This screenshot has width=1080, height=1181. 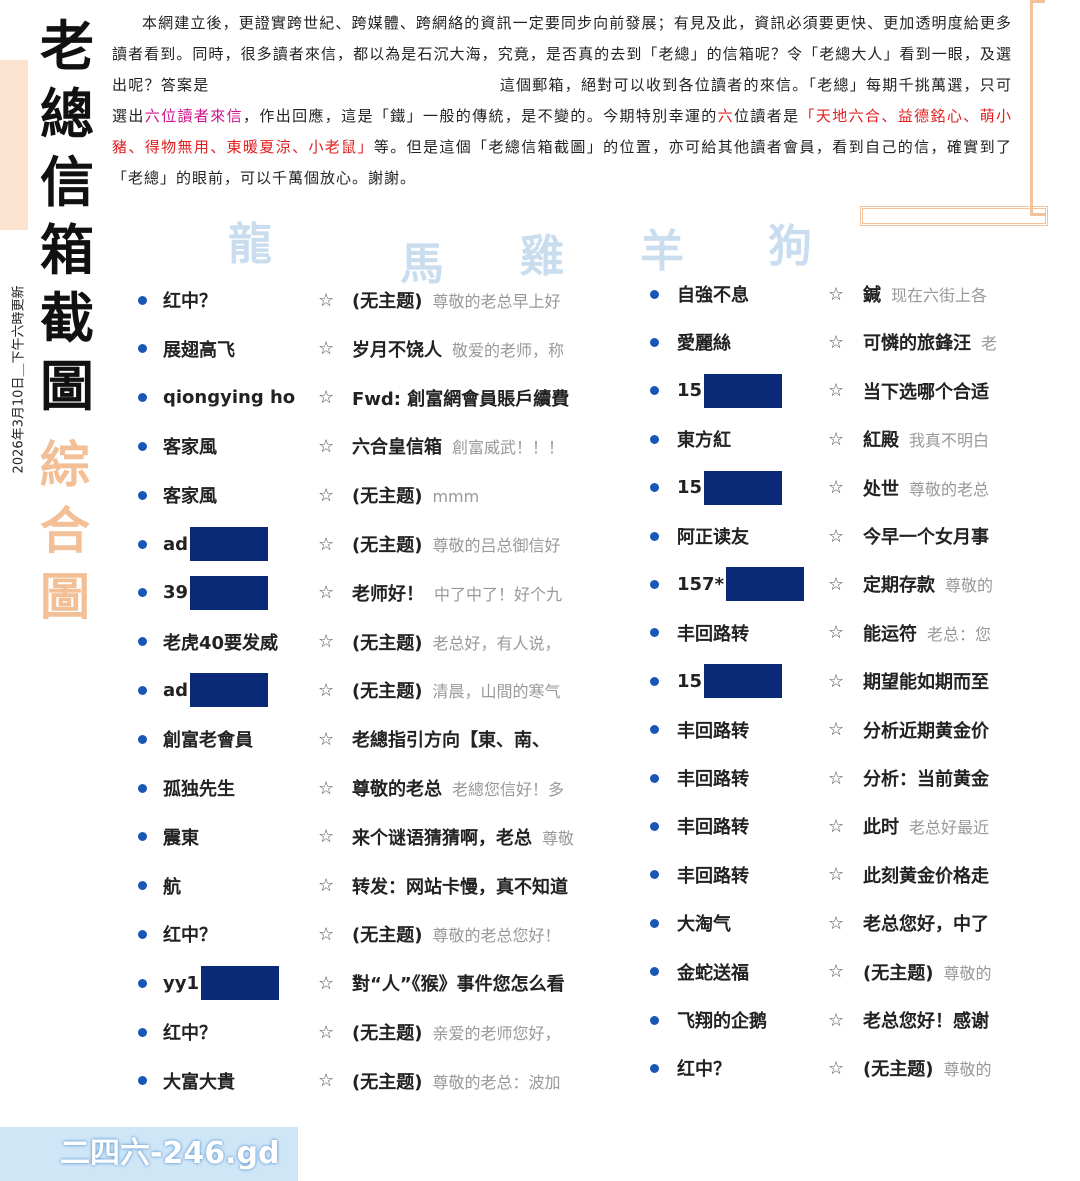 I want to click on subject-wrap: 能运符 老总：您, so click(x=927, y=633).